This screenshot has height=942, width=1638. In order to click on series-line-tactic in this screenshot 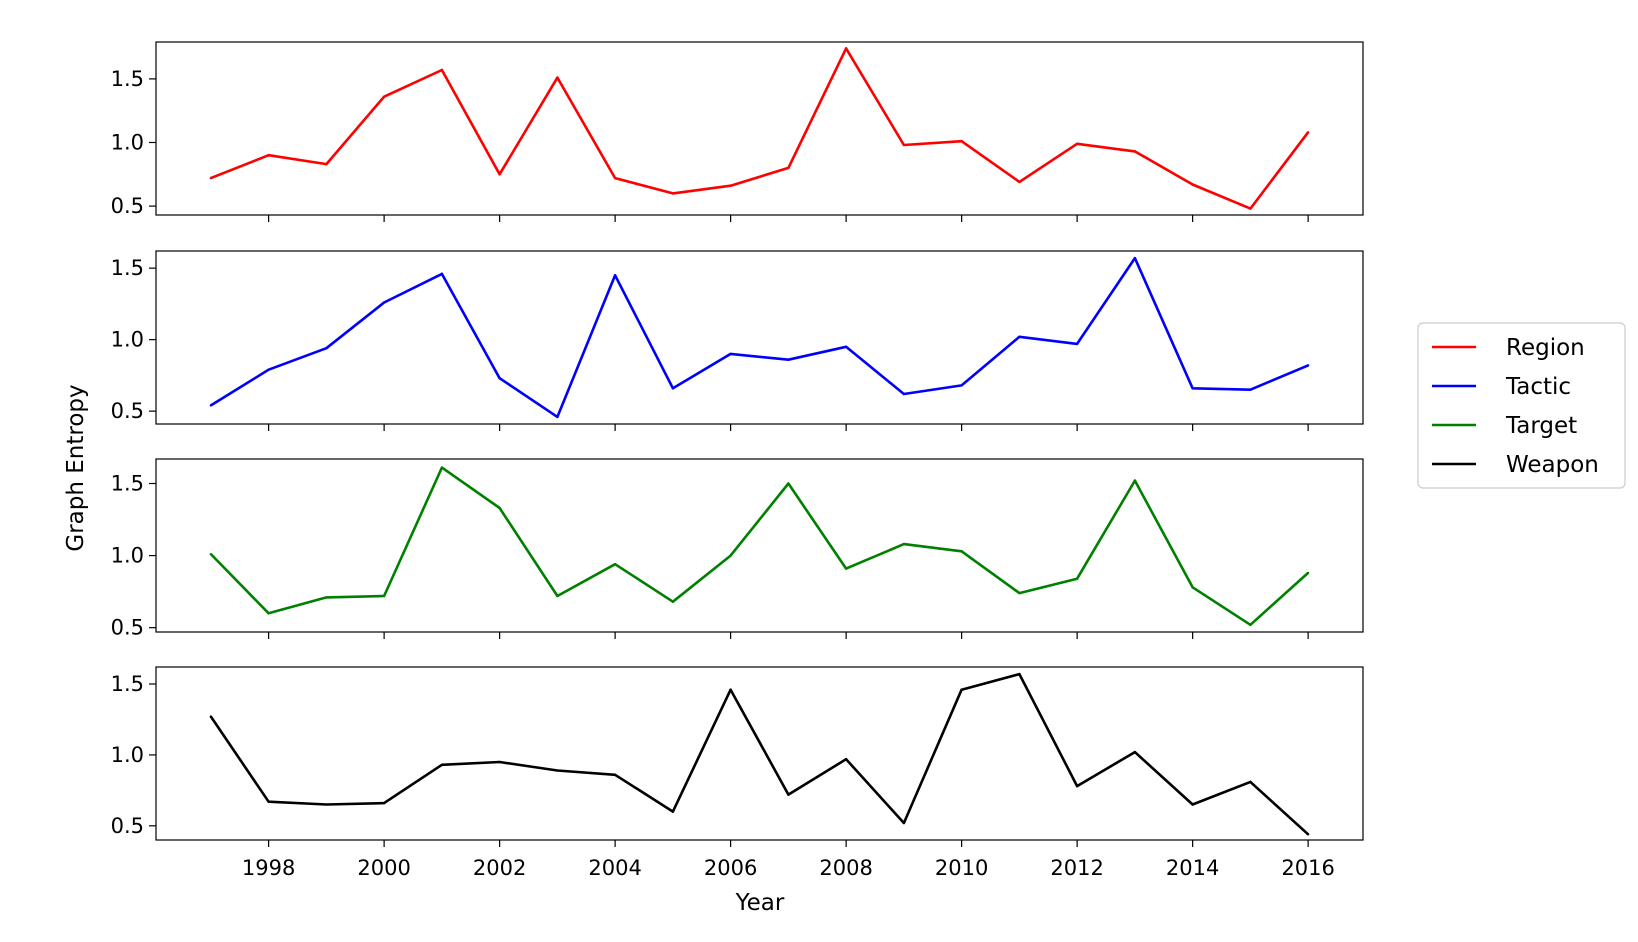, I will do `click(759, 337)`.